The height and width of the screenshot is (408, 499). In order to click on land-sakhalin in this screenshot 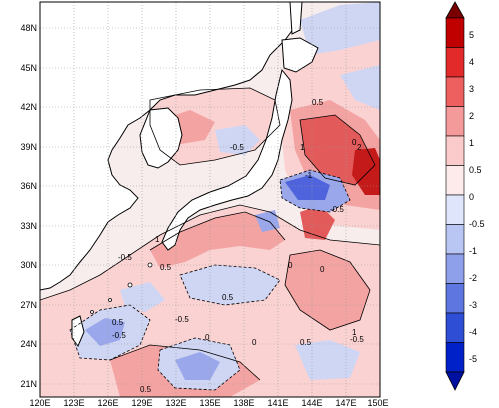, I will do `click(296, 18)`.